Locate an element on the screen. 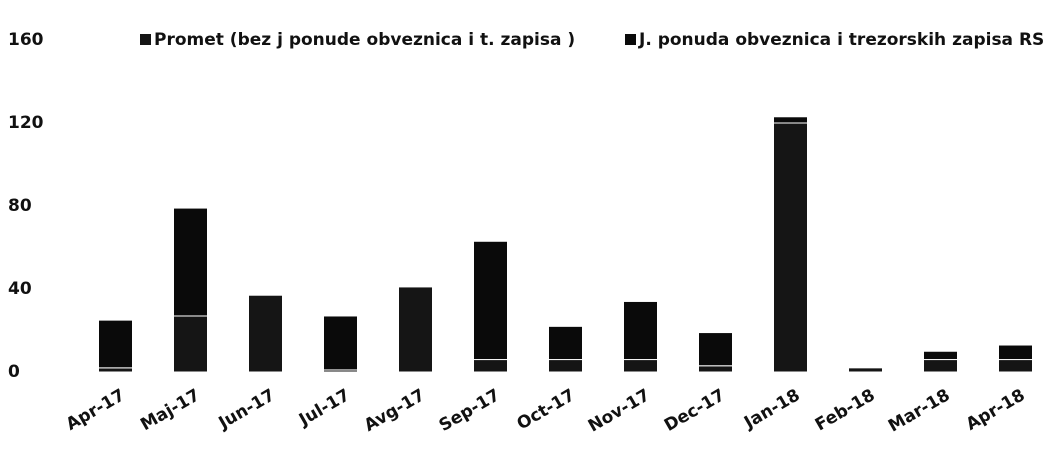 The height and width of the screenshot is (455, 1056). x-tick-label: Dec-17 is located at coordinates (695, 410).